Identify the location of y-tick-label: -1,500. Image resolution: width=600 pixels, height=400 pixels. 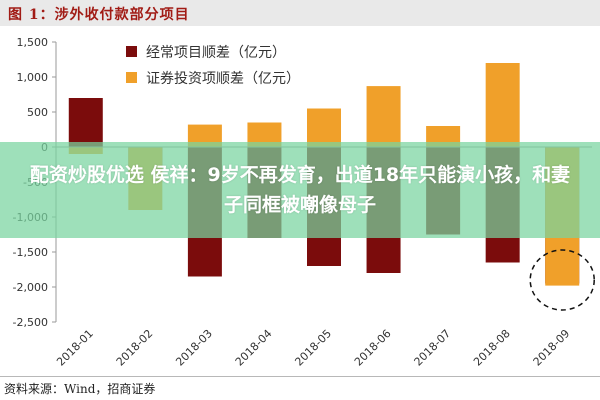
(30, 252).